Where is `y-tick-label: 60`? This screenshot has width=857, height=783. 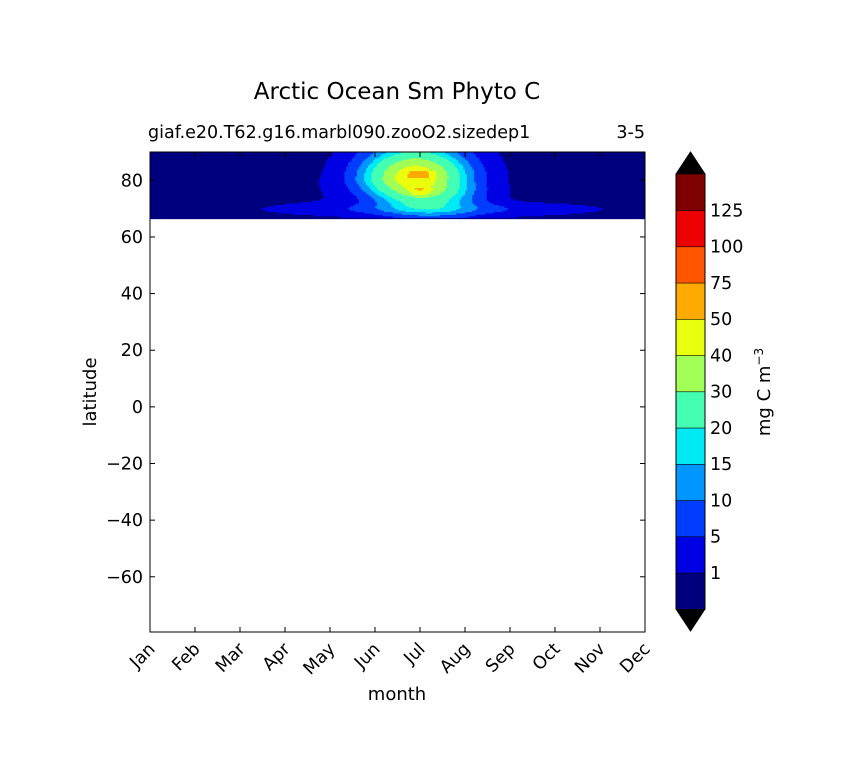 y-tick-label: 60 is located at coordinates (132, 238).